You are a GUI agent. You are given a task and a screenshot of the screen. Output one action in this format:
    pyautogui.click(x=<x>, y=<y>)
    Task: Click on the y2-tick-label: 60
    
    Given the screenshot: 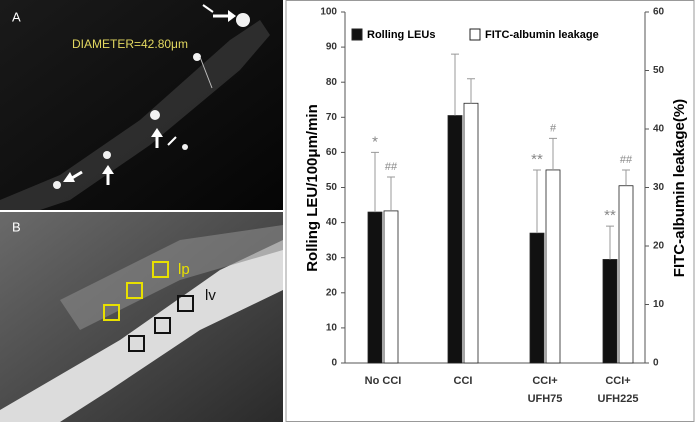 What is the action you would take?
    pyautogui.click(x=659, y=12)
    